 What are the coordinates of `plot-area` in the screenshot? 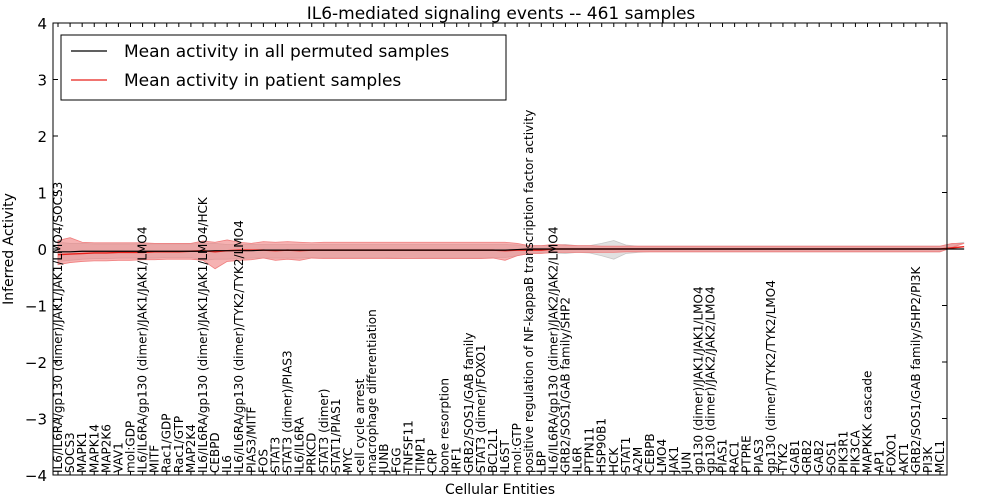 It's located at (511, 253).